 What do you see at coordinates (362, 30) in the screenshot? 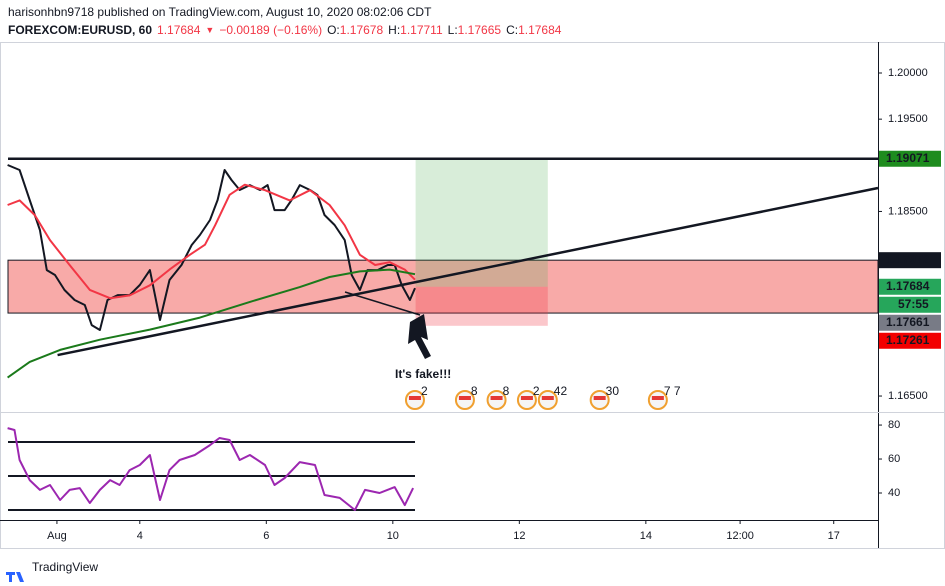
I see `open: 1.17678` at bounding box center [362, 30].